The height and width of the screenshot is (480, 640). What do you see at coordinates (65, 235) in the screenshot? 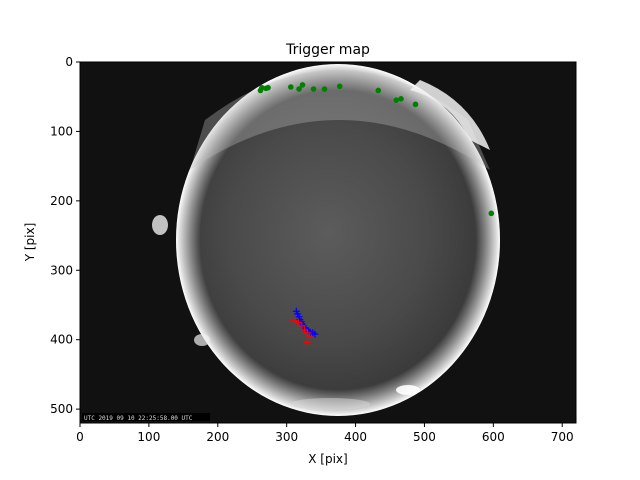
I see `y-axis-ticks: 0 100 200 300 400 500` at bounding box center [65, 235].